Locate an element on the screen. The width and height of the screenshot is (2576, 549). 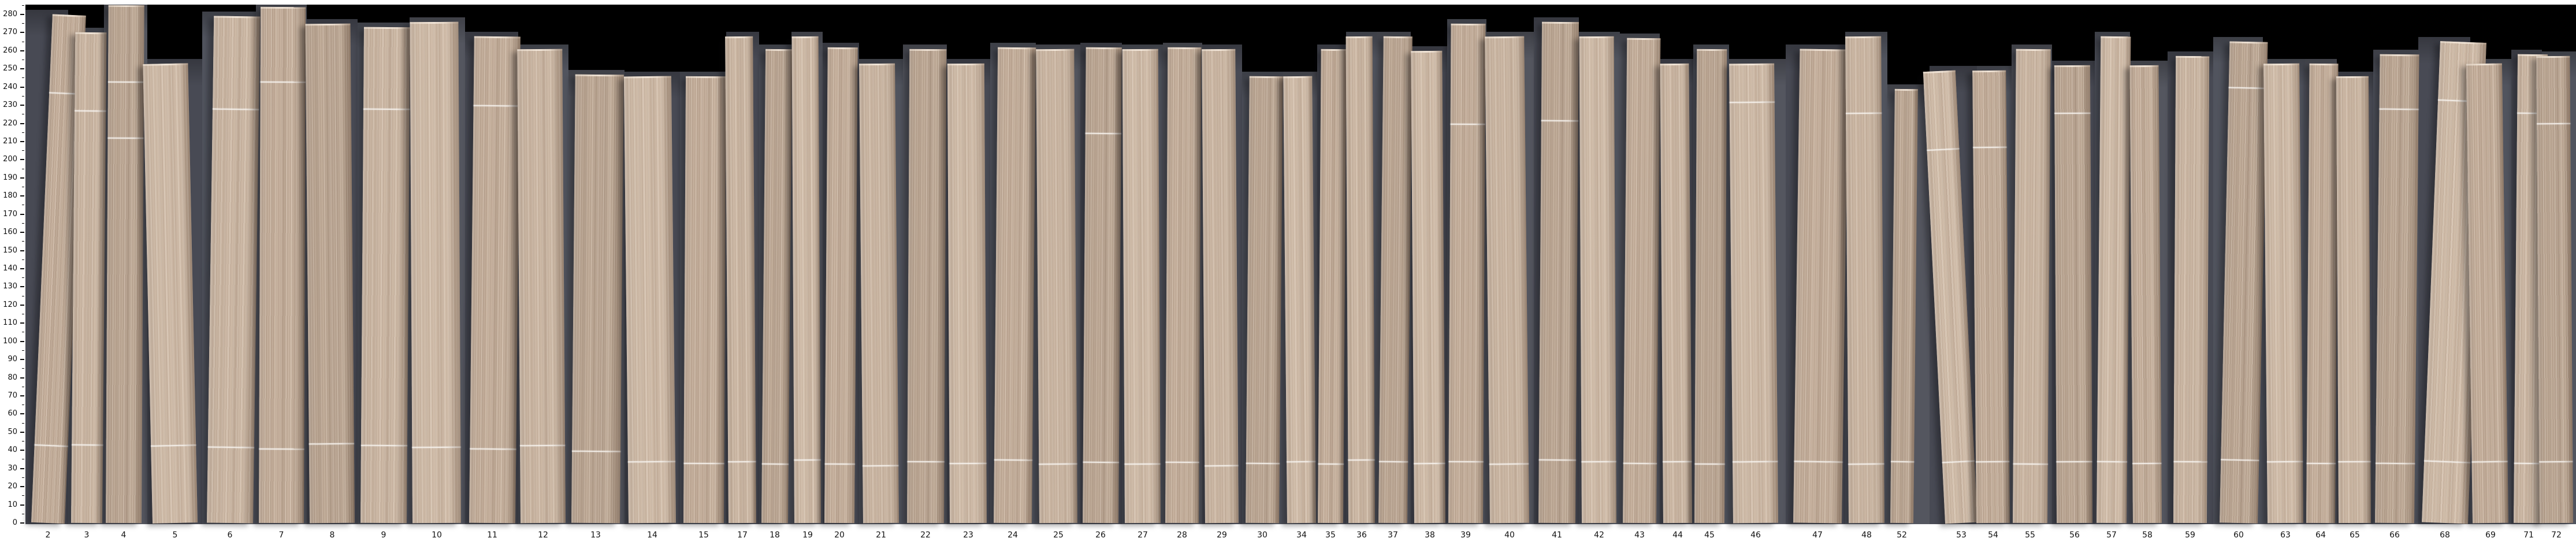
x-tick-label: 68 is located at coordinates (2445, 535).